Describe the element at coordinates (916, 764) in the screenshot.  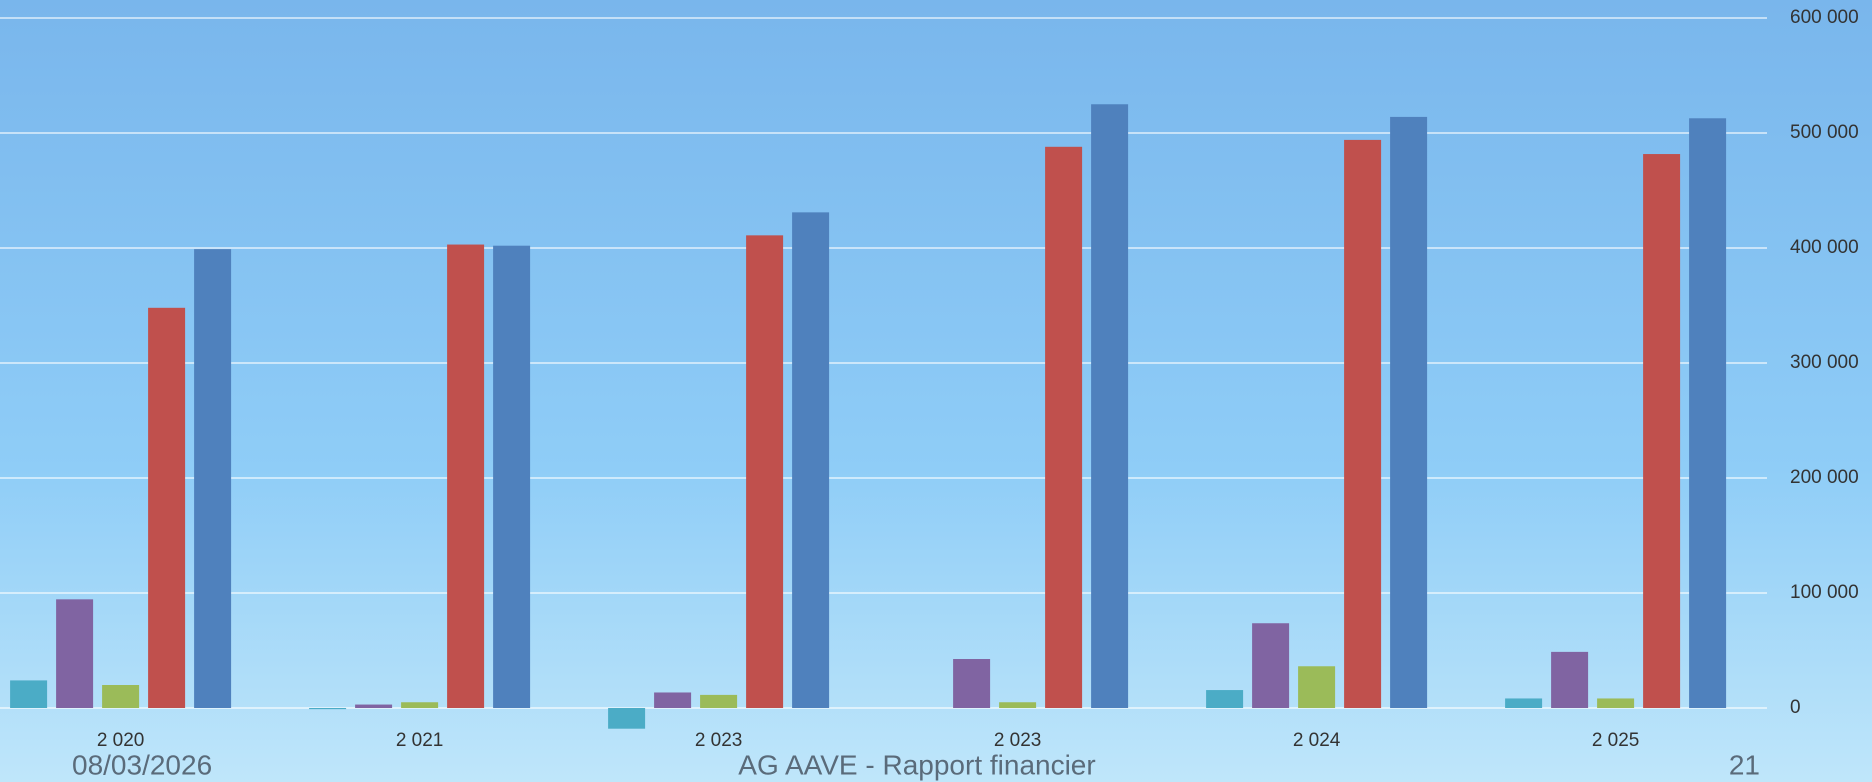
I see `footer-title: AG AAVE - Rapport financier` at that location.